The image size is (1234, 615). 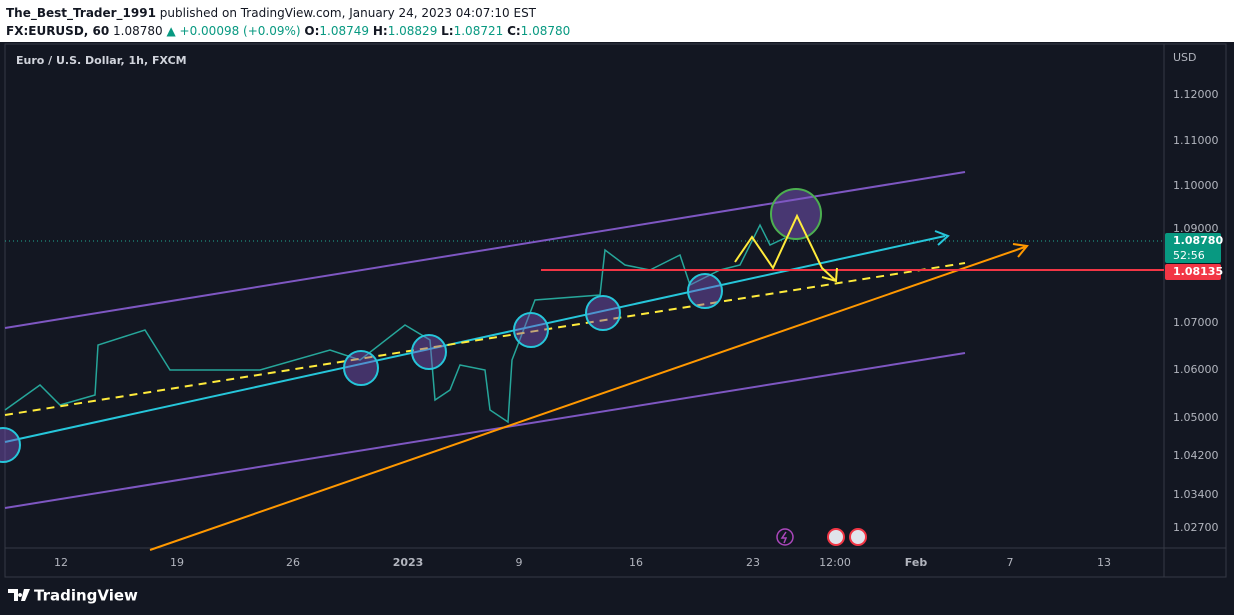 What do you see at coordinates (1196, 322) in the screenshot?
I see `price-label: 1.07000` at bounding box center [1196, 322].